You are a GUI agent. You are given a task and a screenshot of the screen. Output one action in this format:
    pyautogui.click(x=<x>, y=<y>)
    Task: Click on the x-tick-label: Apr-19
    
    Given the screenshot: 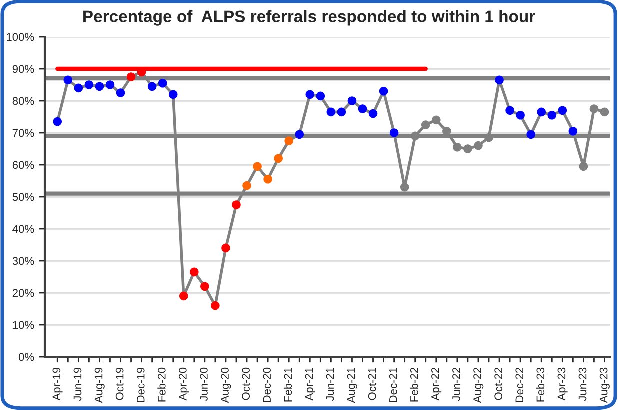 What is the action you would take?
    pyautogui.click(x=57, y=384)
    